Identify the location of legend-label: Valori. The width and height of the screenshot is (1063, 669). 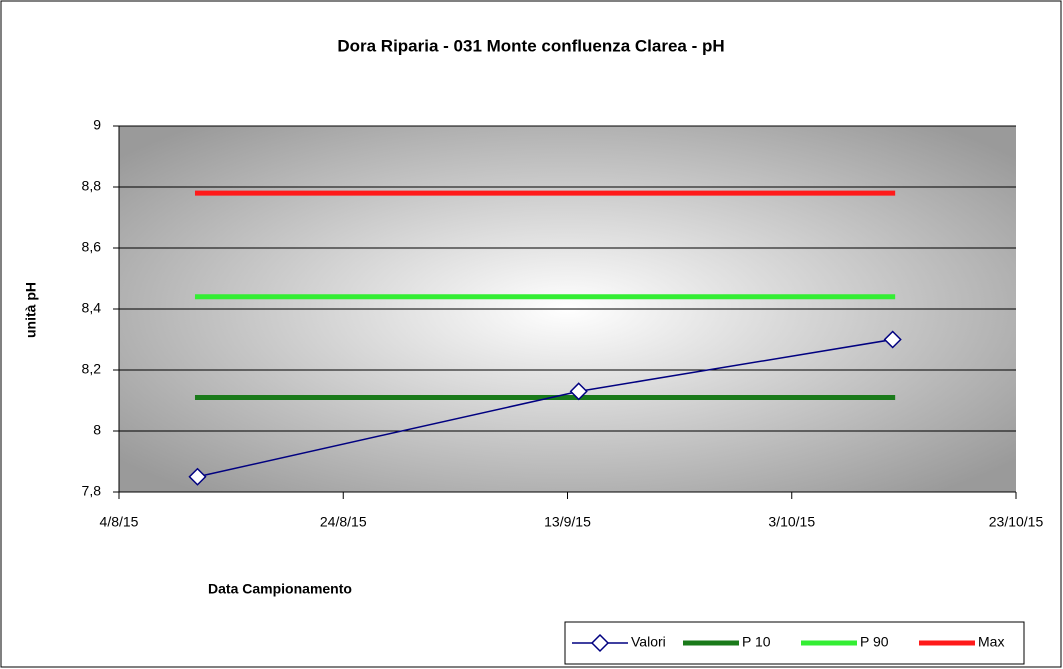
(648, 642).